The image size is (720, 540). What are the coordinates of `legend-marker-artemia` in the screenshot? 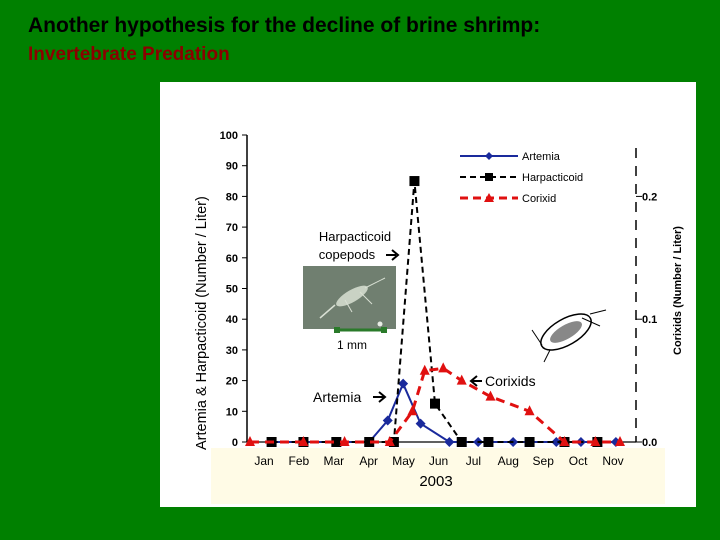 It's located at (489, 156).